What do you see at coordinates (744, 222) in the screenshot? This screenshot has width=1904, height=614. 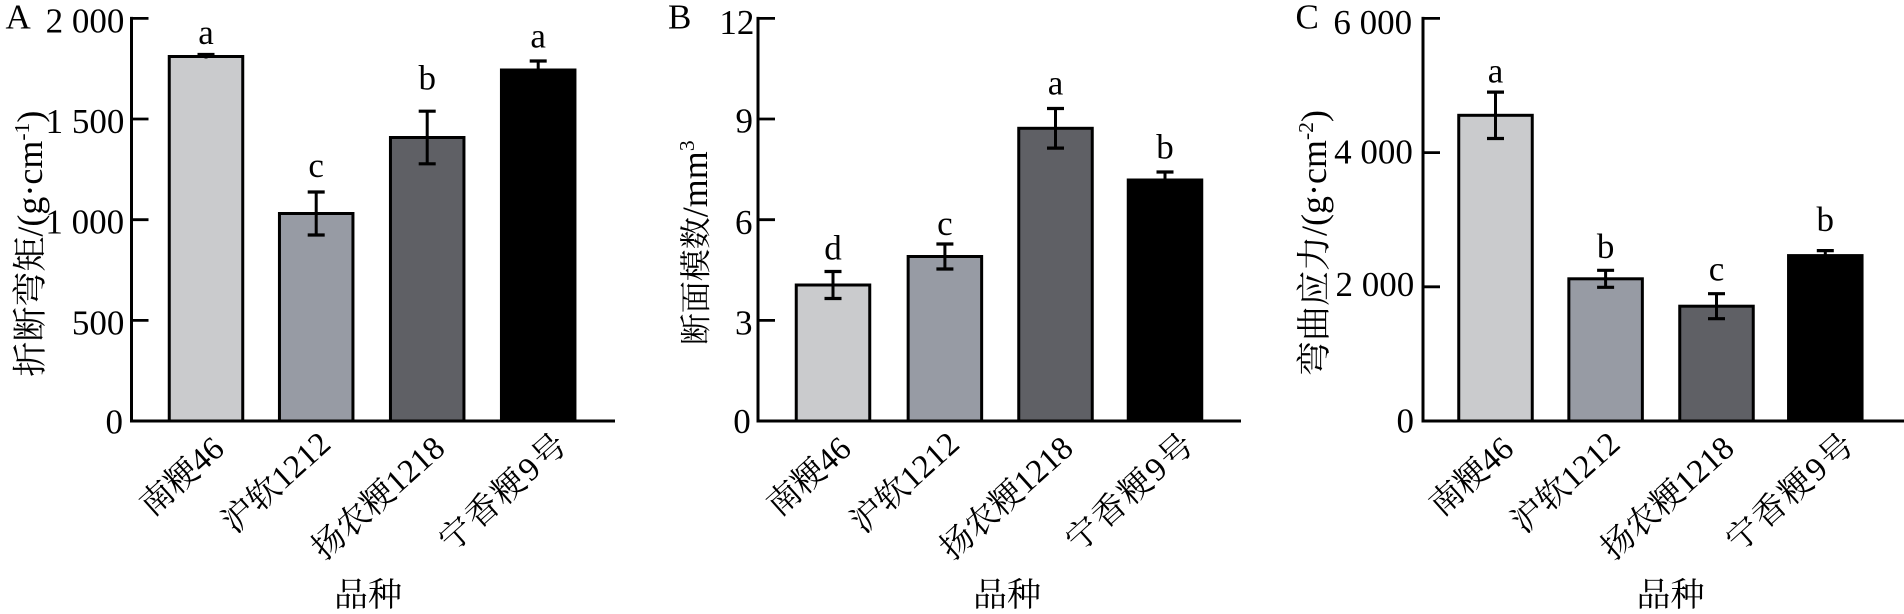 I see `svg-text: 6` at bounding box center [744, 222].